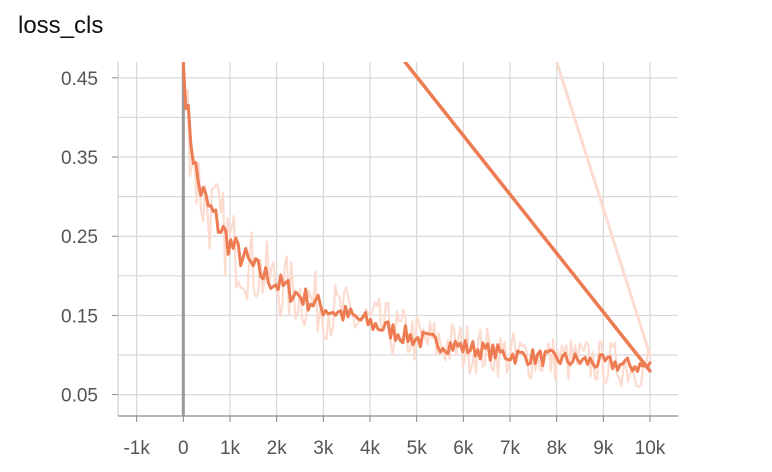 The image size is (772, 472). What do you see at coordinates (417, 448) in the screenshot?
I see `x-tick-label: 5k` at bounding box center [417, 448].